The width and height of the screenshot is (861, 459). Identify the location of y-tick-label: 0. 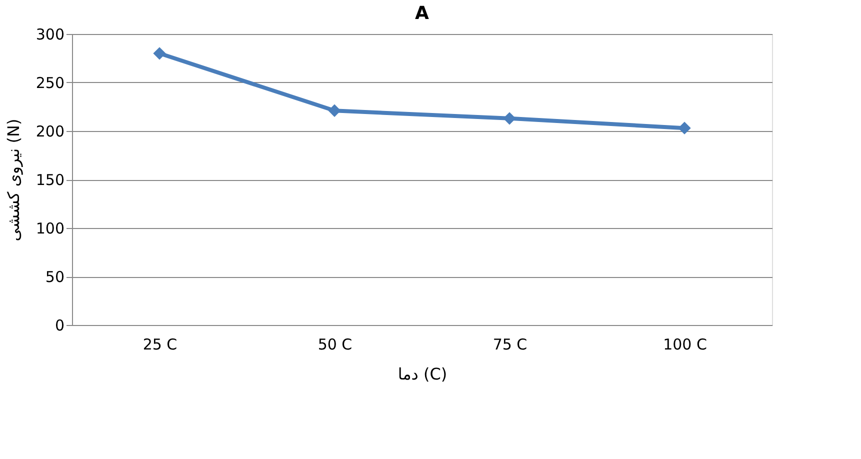
(59, 325).